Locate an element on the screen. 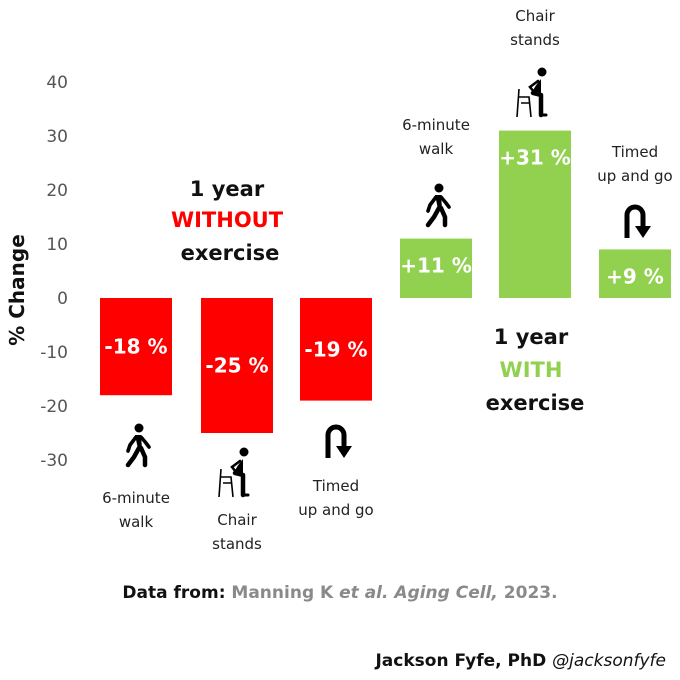 The height and width of the screenshot is (680, 680). bar-group: -18 % 6-minute walk is located at coordinates (136, 414).